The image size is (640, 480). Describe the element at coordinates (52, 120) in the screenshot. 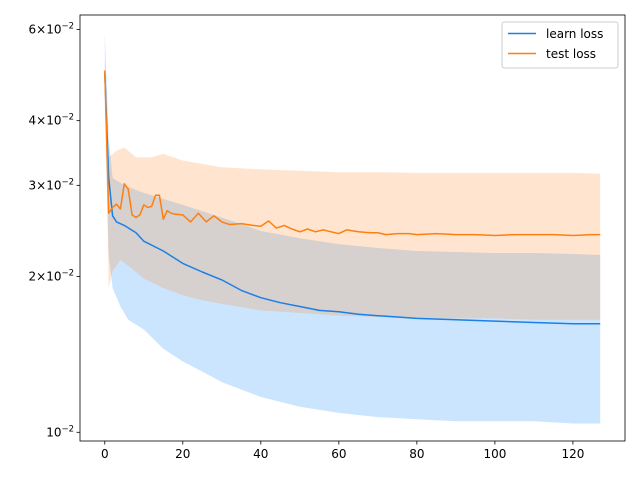

I see `y-tick-label: 4×10−2` at that location.